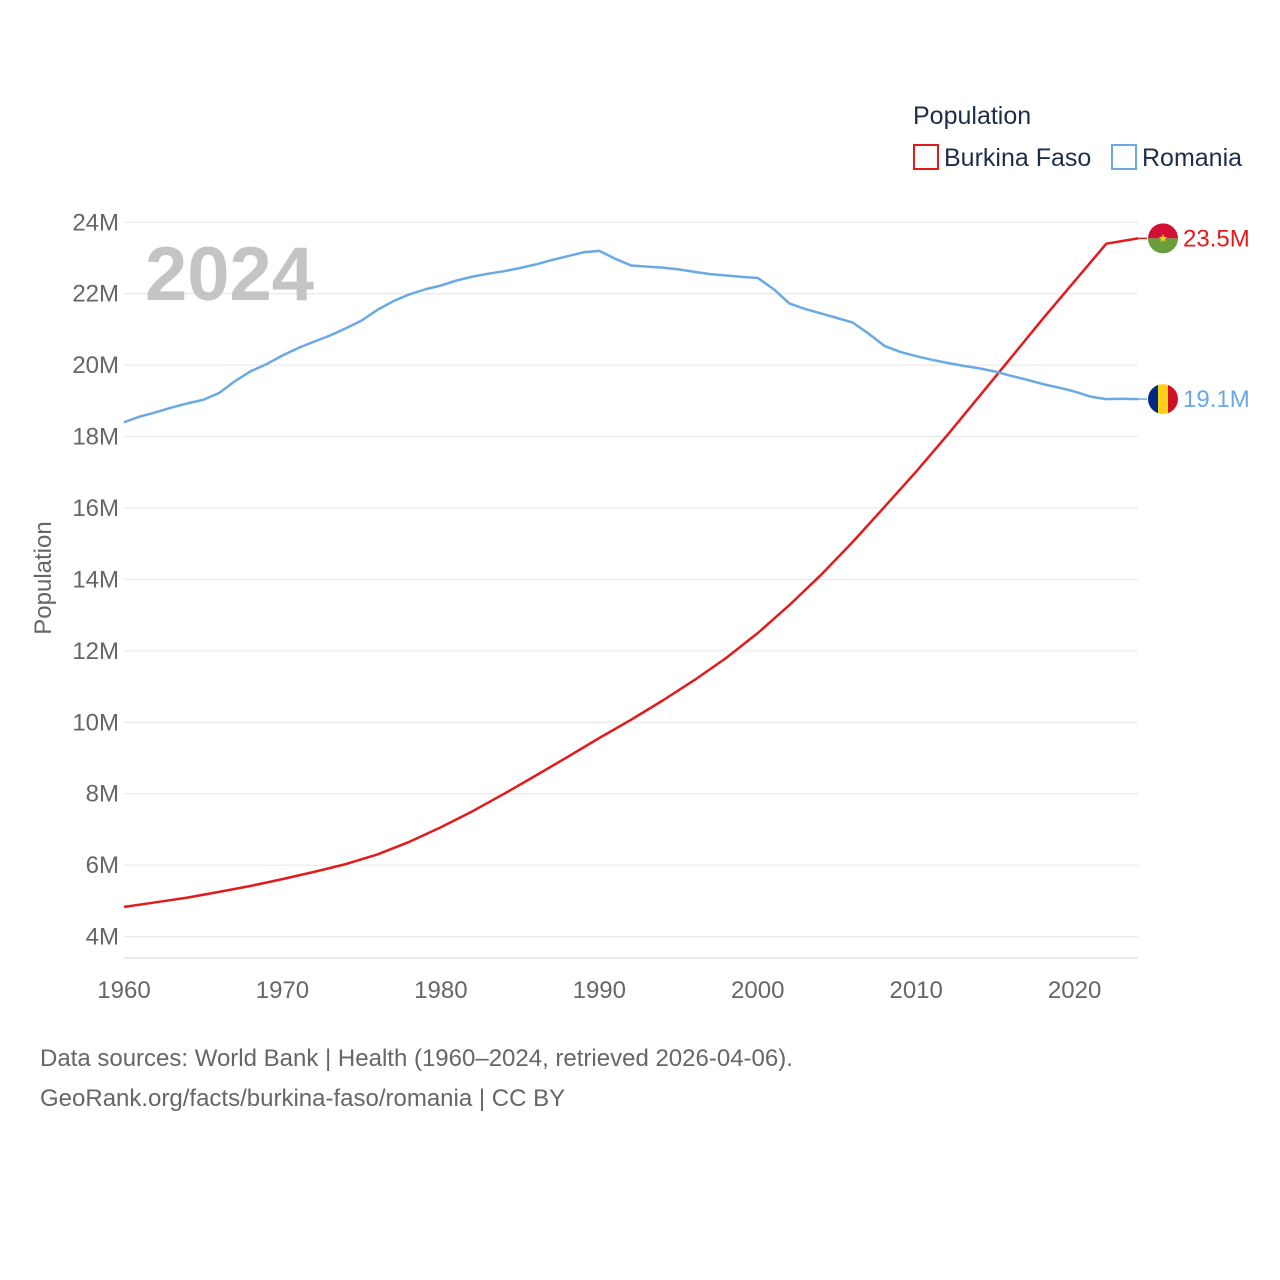 The image size is (1280, 1280). Describe the element at coordinates (631, 336) in the screenshot. I see `series-line-romania` at that location.